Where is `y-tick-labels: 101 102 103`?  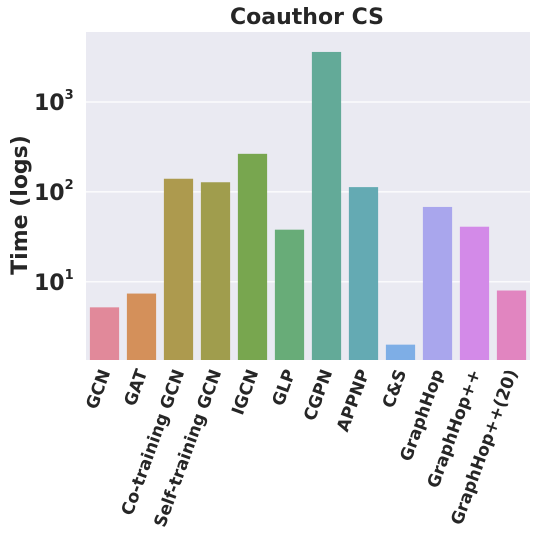 y-tick-labels: 101 102 103 is located at coordinates (54, 192).